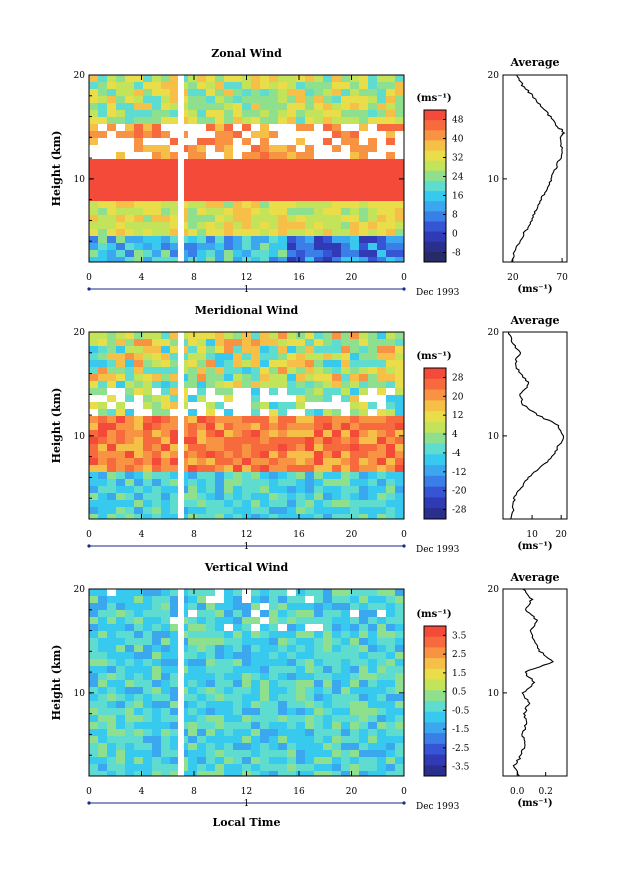 The height and width of the screenshot is (873, 617). I want to click on average-frame, so click(535, 168).